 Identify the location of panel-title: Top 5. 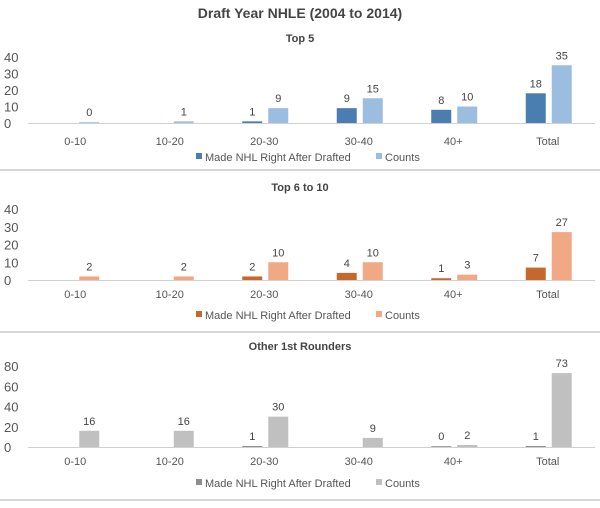
(300, 39).